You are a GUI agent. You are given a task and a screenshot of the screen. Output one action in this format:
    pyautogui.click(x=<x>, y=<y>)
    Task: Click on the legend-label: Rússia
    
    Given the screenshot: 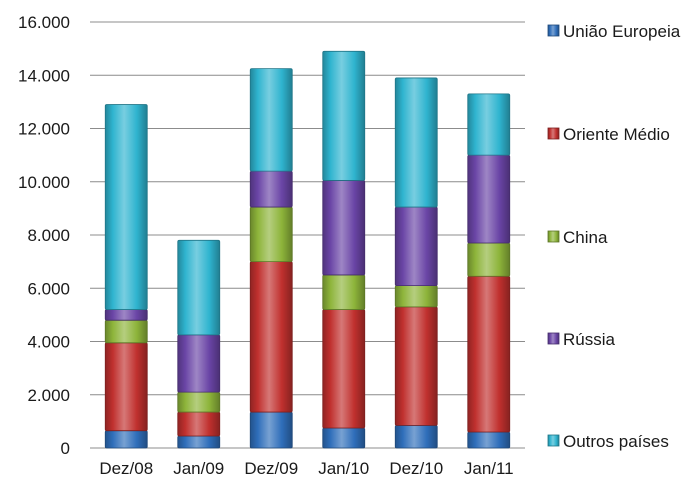 What is the action you would take?
    pyautogui.click(x=589, y=339)
    